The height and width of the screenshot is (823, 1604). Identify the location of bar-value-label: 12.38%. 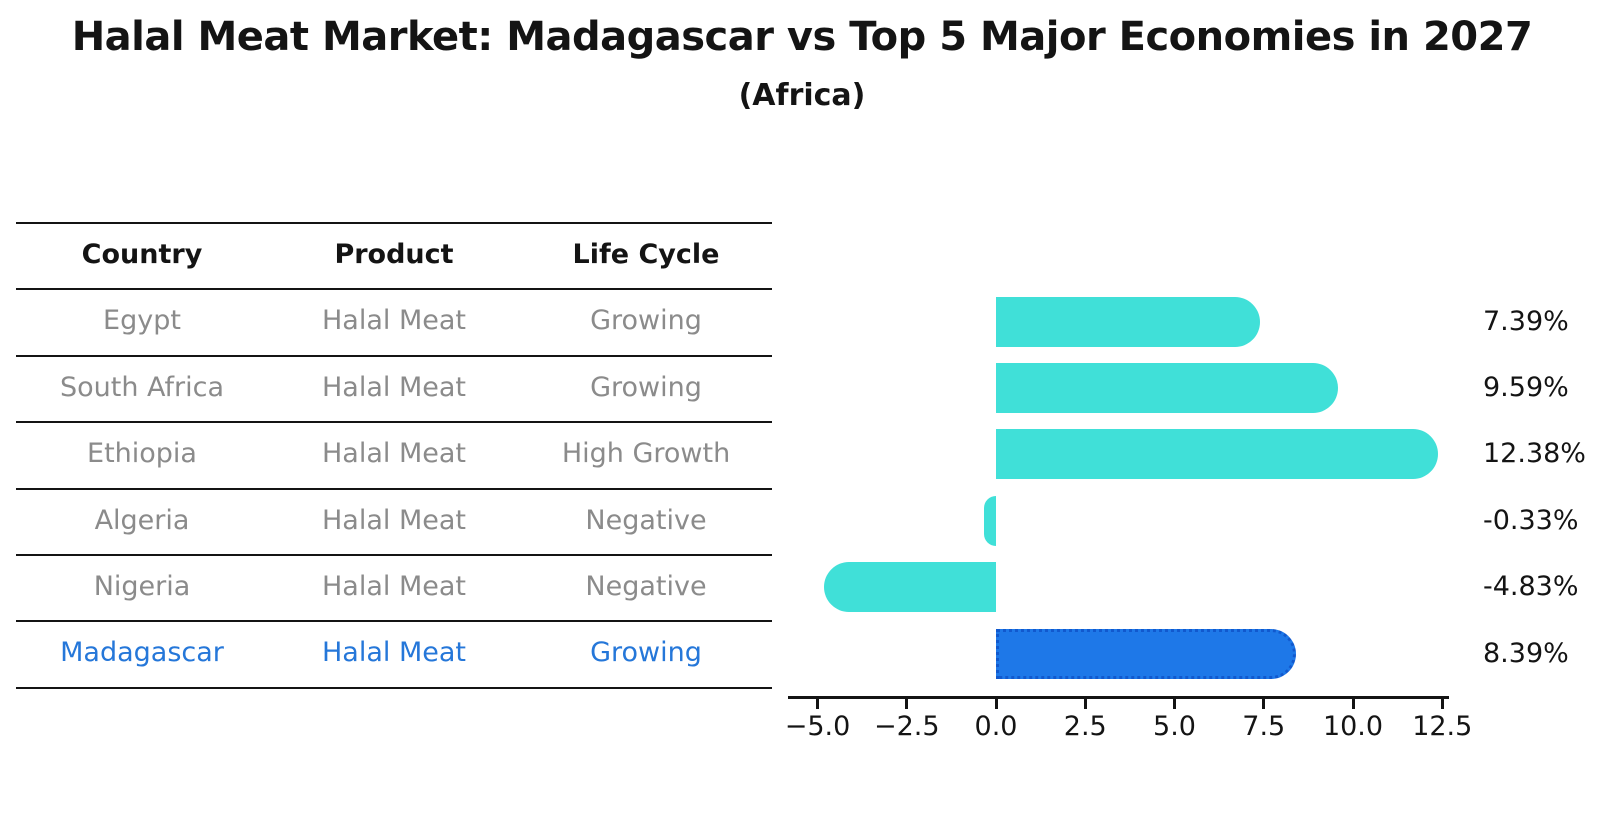
(1534, 454).